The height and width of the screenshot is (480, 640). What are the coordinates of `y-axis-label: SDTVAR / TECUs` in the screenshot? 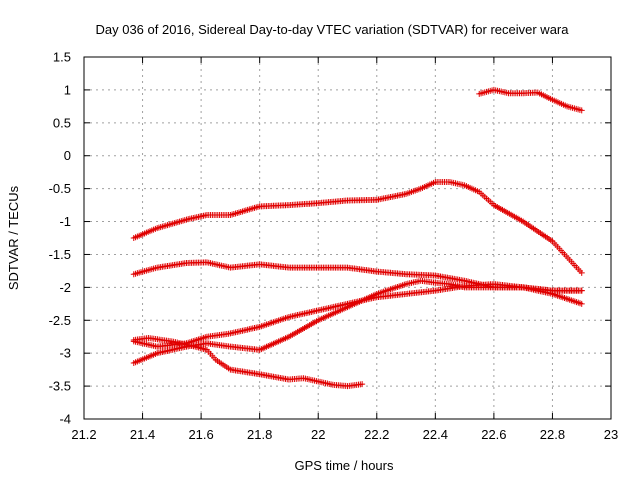 It's located at (13, 237).